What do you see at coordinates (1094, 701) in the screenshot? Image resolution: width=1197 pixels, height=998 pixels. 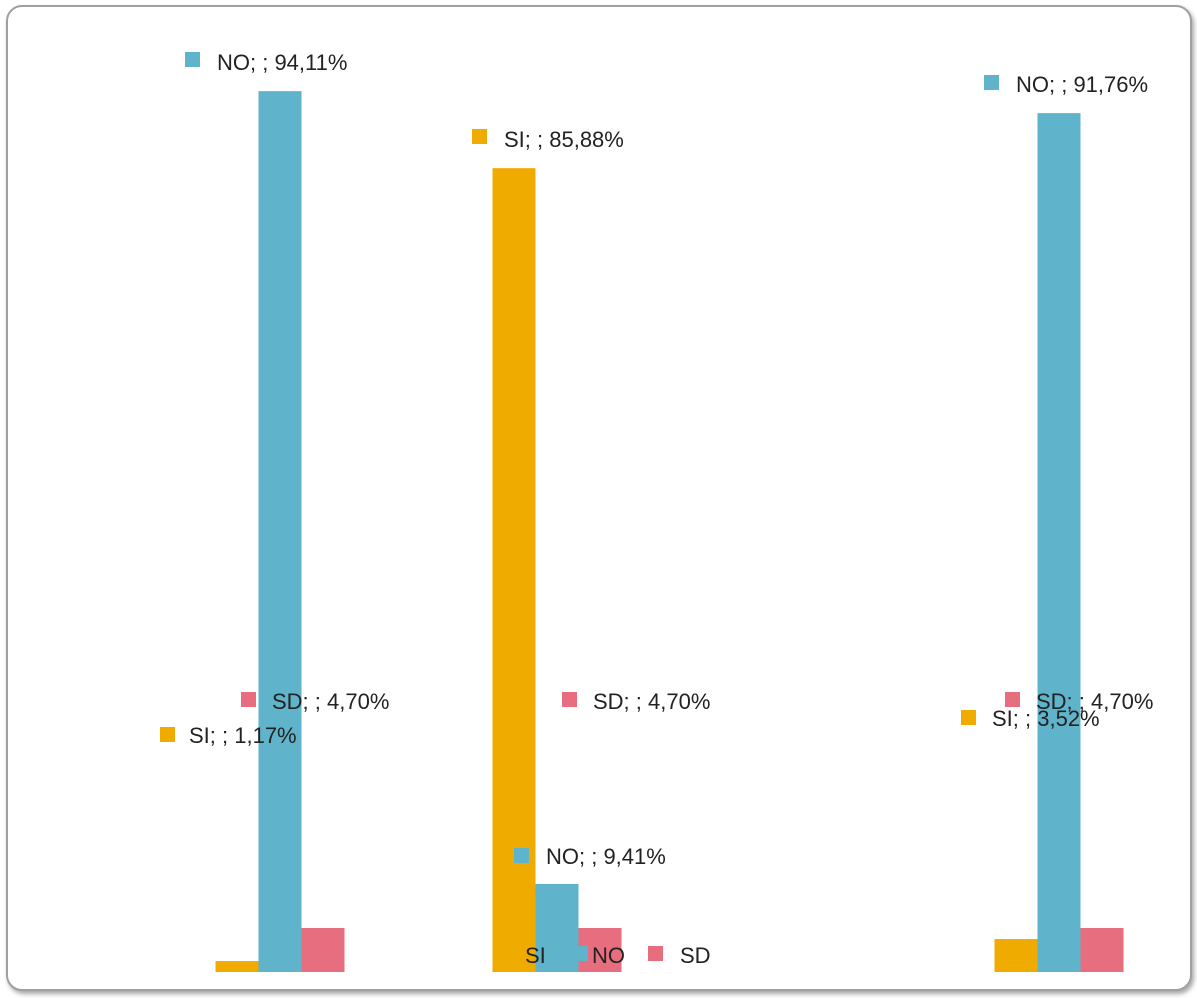 I see `data-label-sd-3: SD; ; 4,70%` at bounding box center [1094, 701].